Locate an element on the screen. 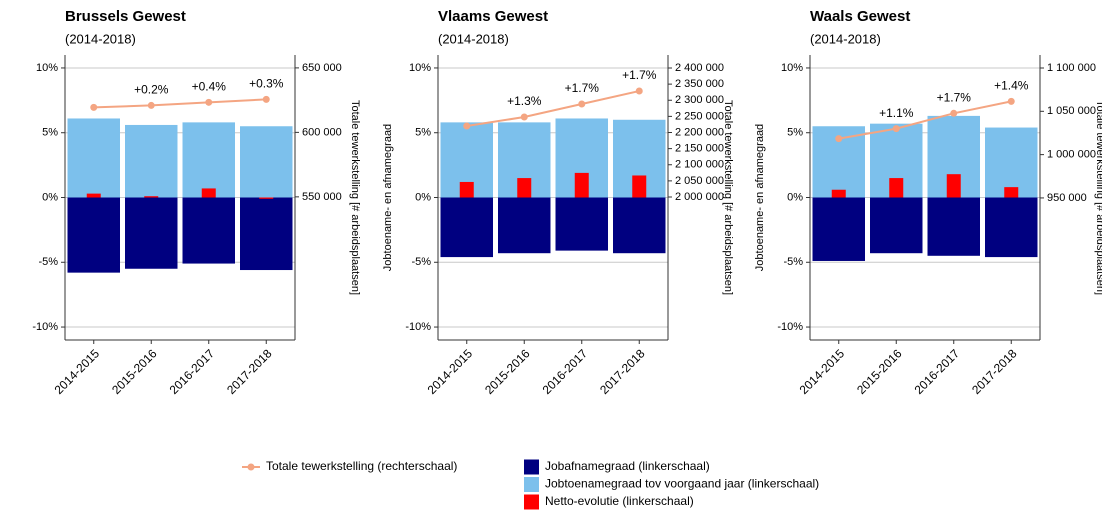 The image size is (1102, 510). annotation: +1.3% is located at coordinates (524, 101).